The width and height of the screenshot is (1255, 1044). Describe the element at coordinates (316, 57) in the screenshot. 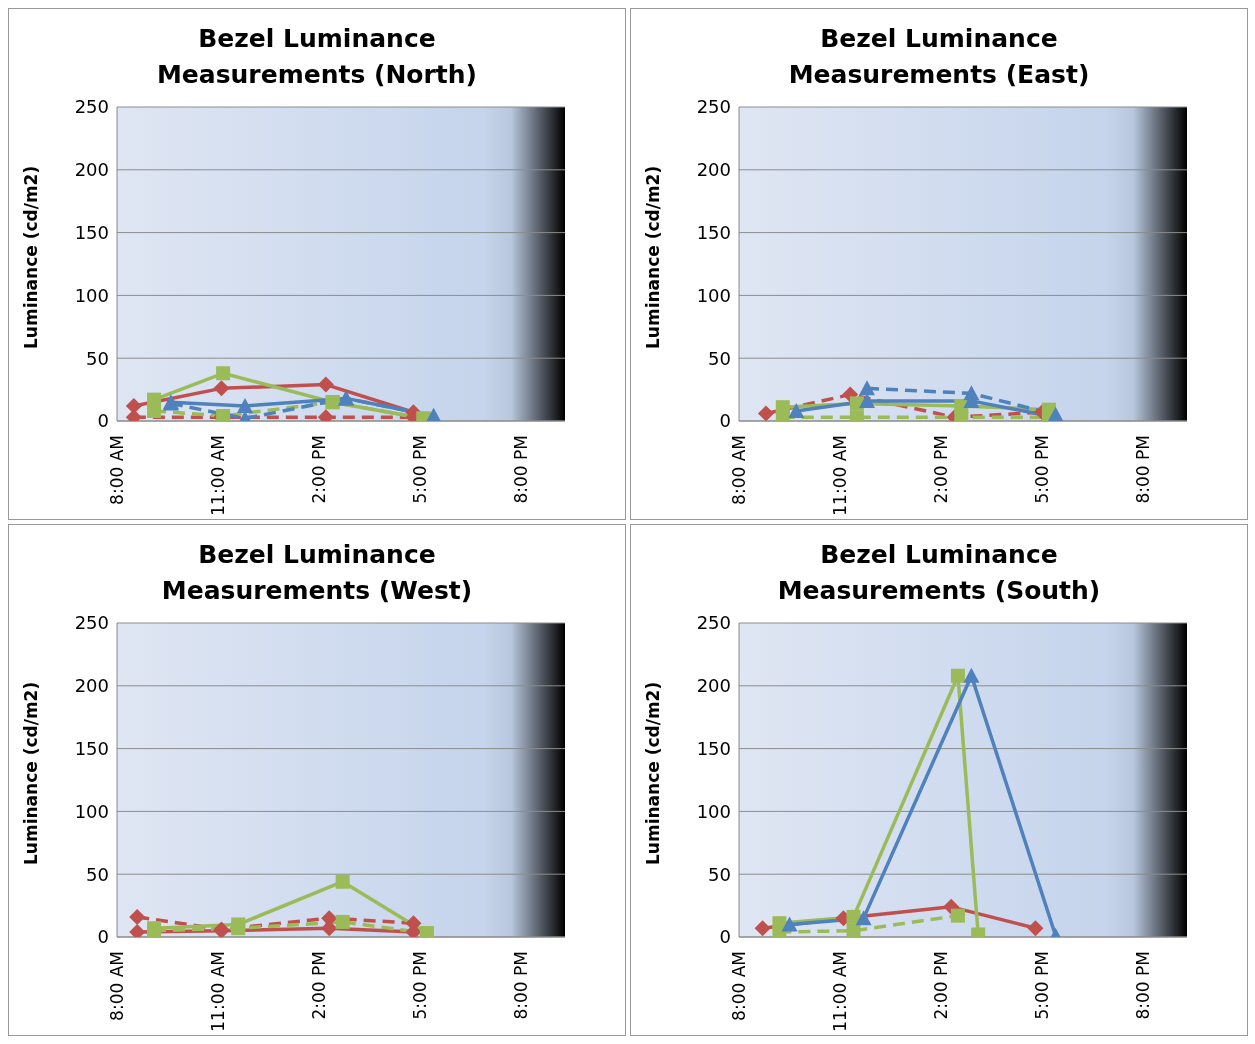

I see `chart-title: Bezel Luminance Measurements (North)` at that location.